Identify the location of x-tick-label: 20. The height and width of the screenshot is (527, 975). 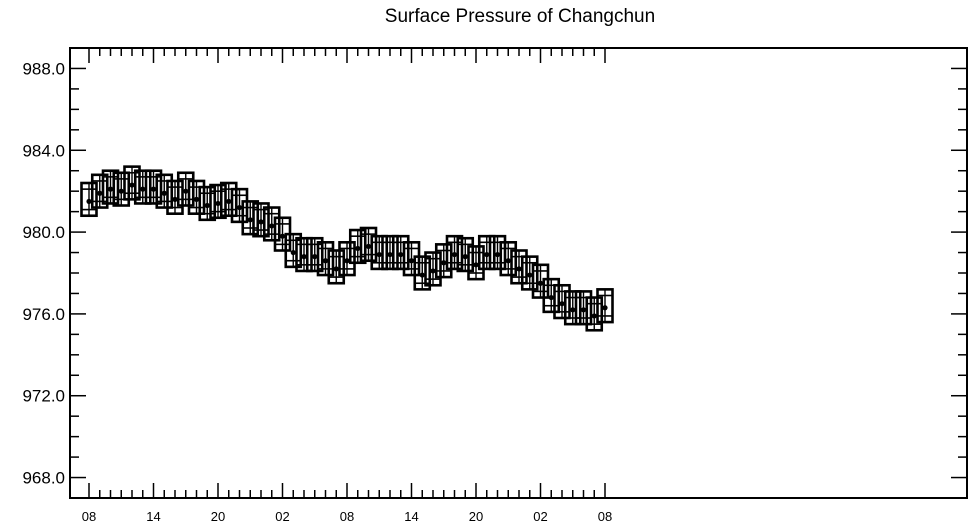
(476, 516).